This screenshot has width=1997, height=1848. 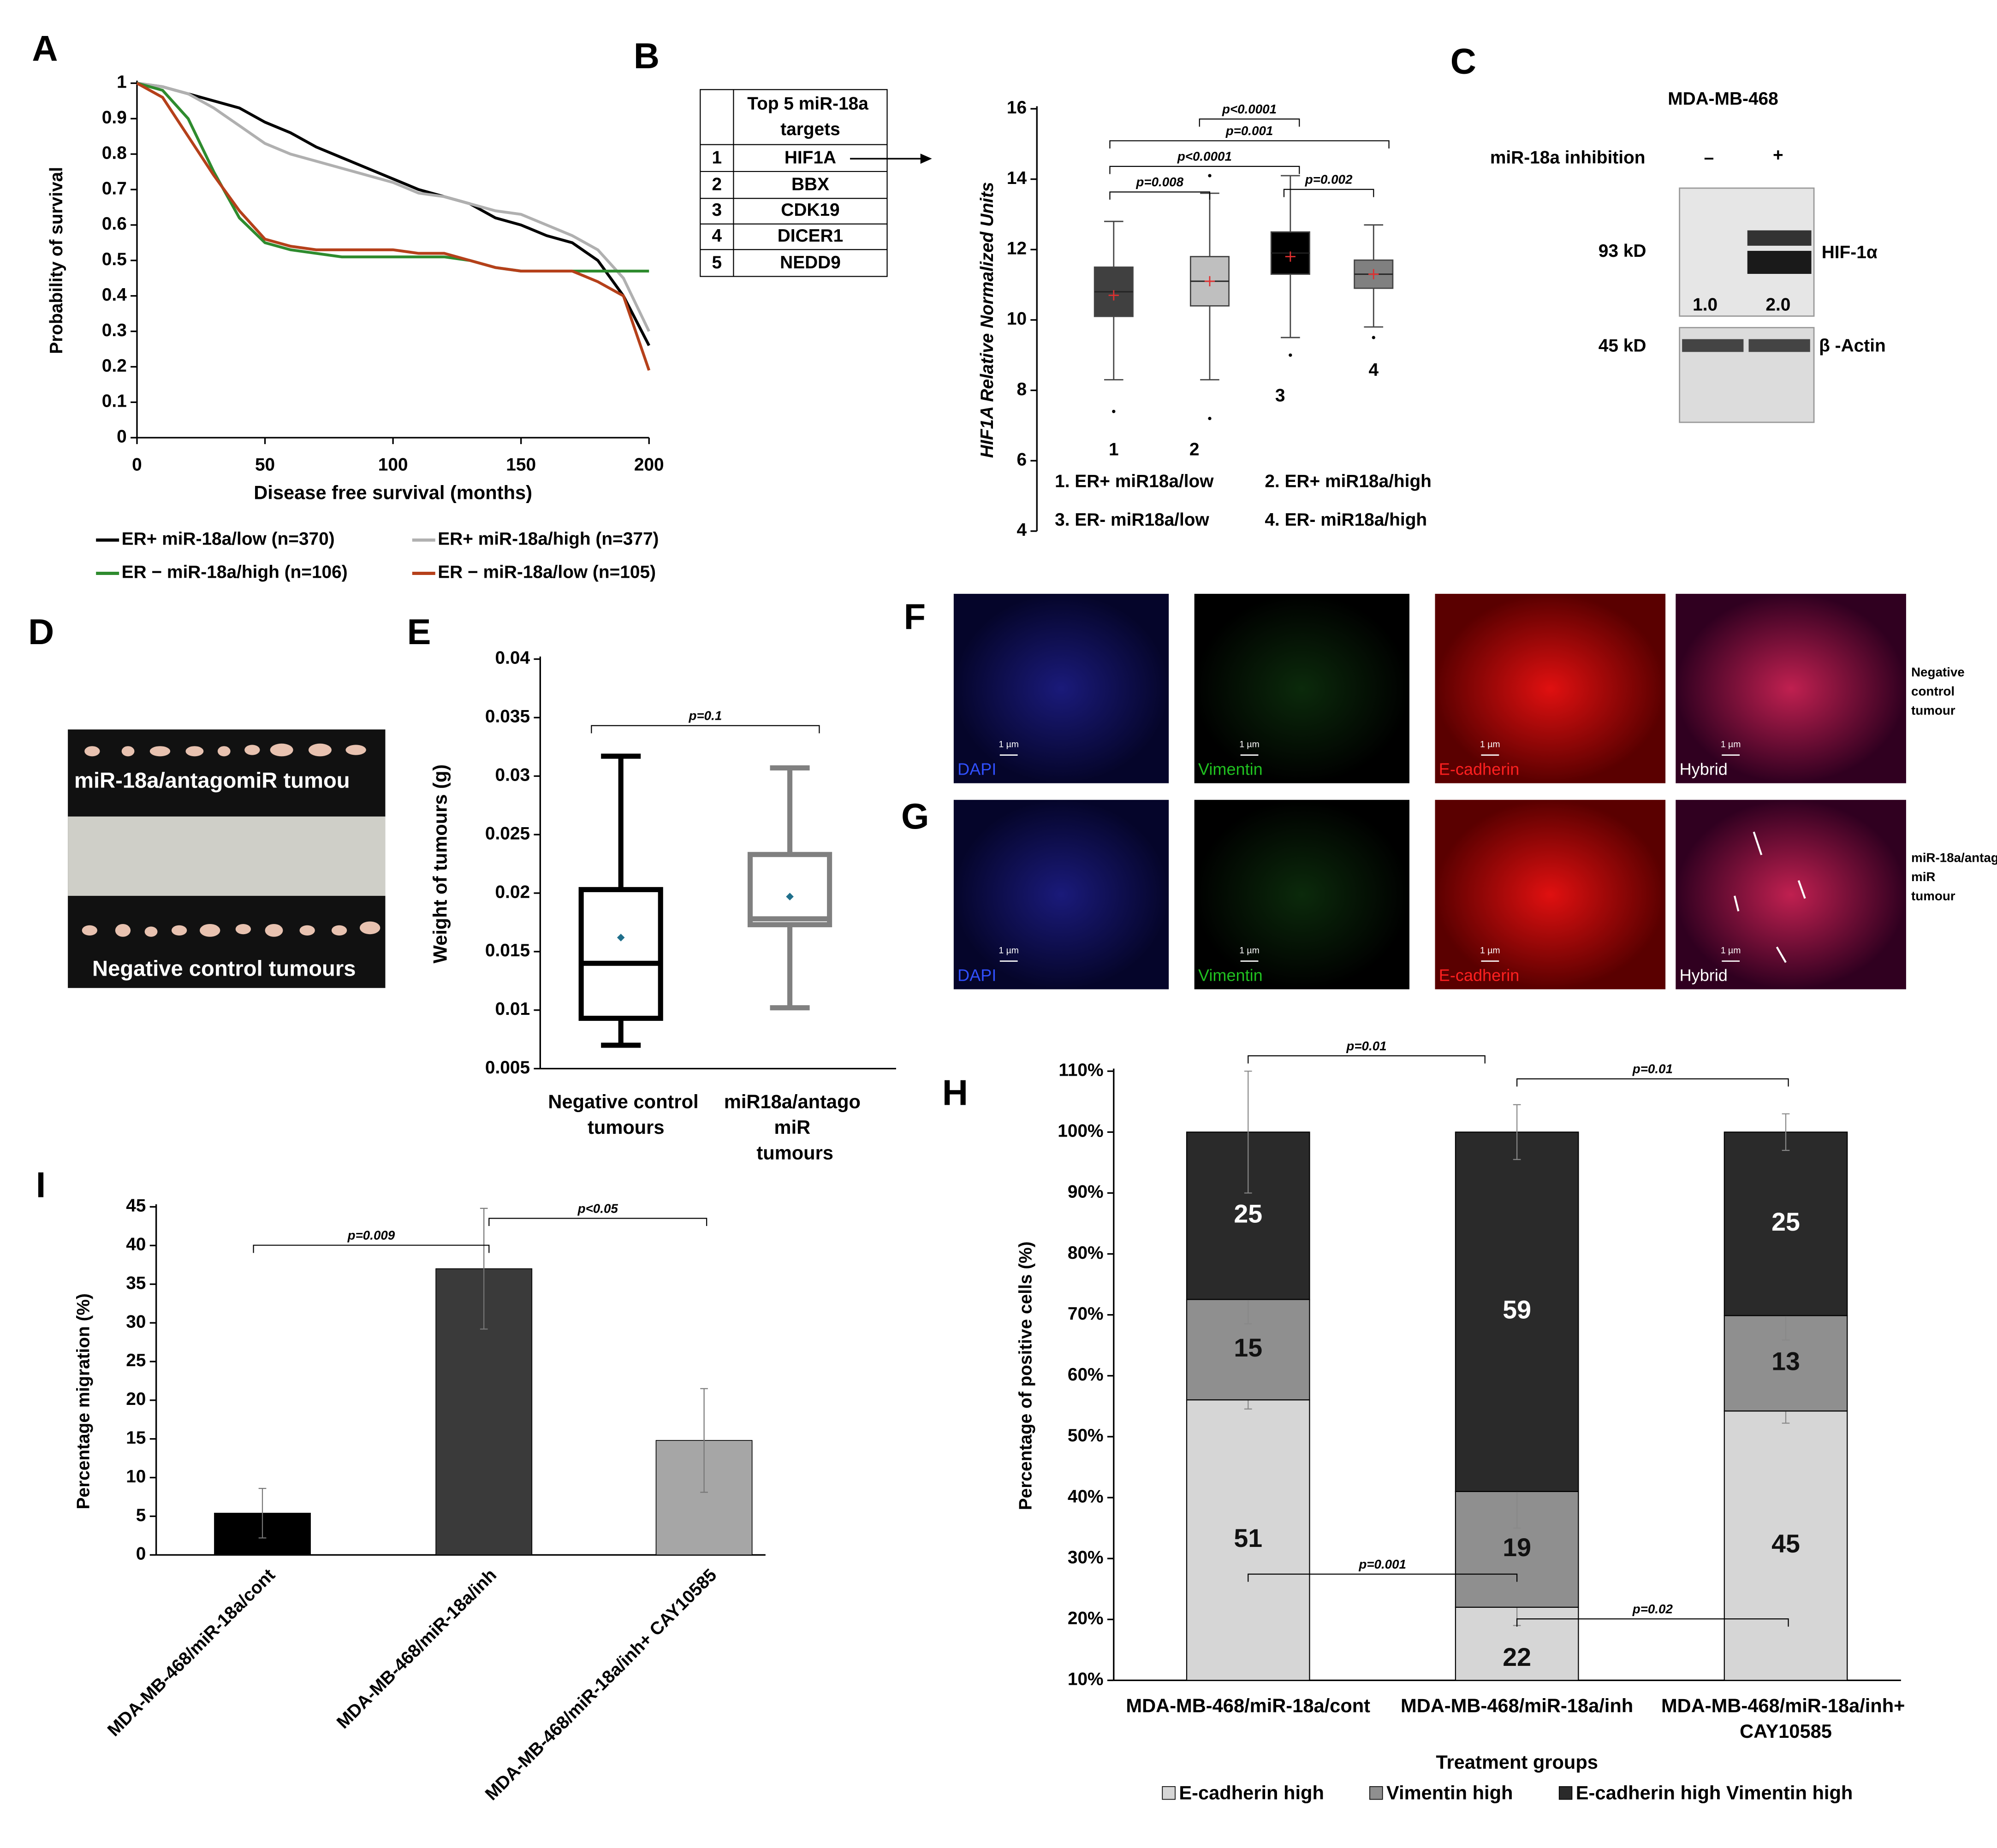 I want to click on table-cell: NEDD9, so click(x=810, y=263).